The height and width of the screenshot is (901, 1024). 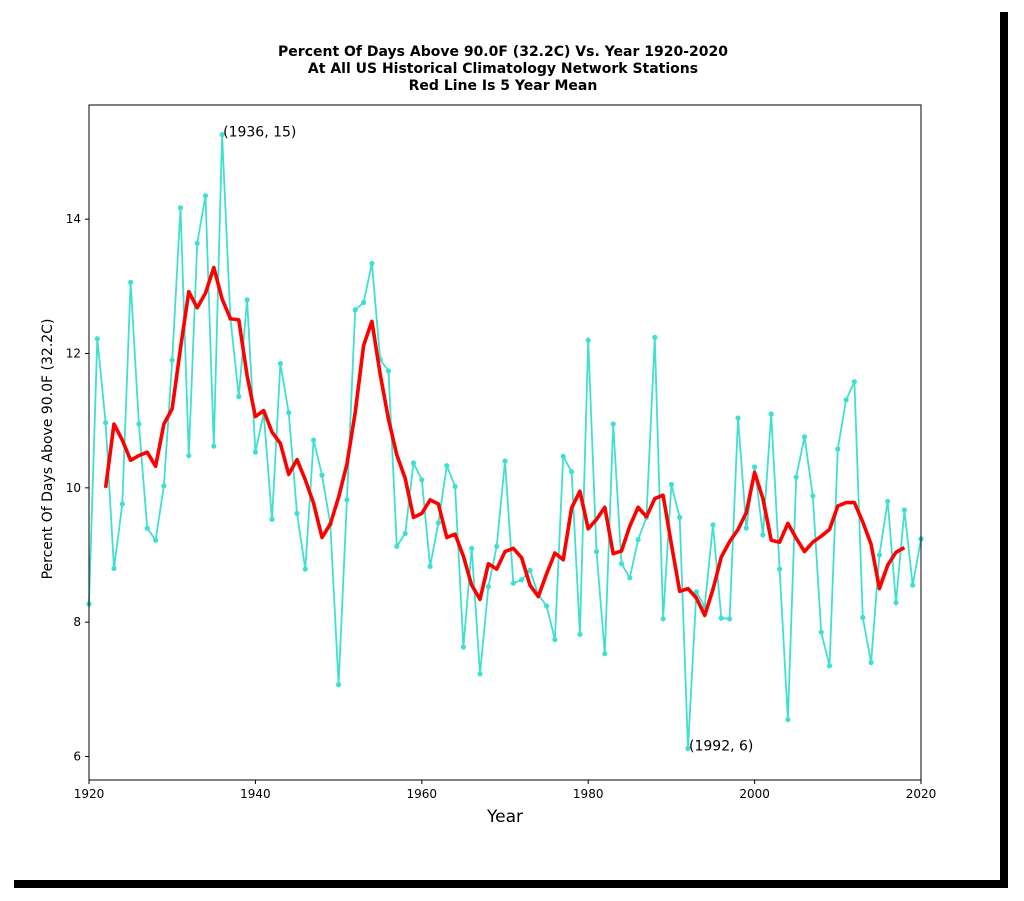 What do you see at coordinates (89, 794) in the screenshot?
I see `x-tick-label: 1920` at bounding box center [89, 794].